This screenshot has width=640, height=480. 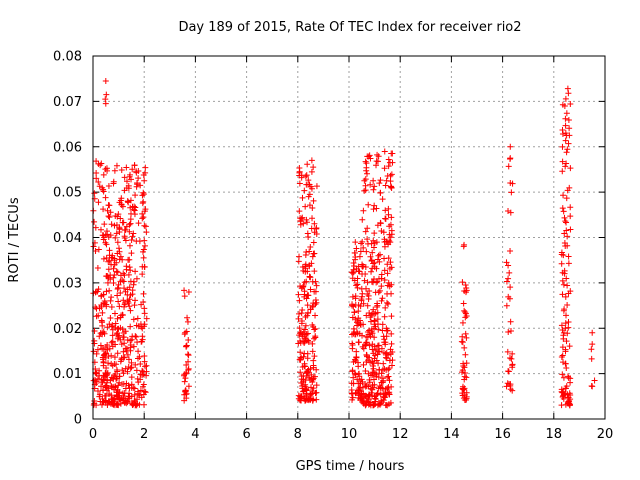 What do you see at coordinates (78, 420) in the screenshot?
I see `y-tick-label: 0` at bounding box center [78, 420].